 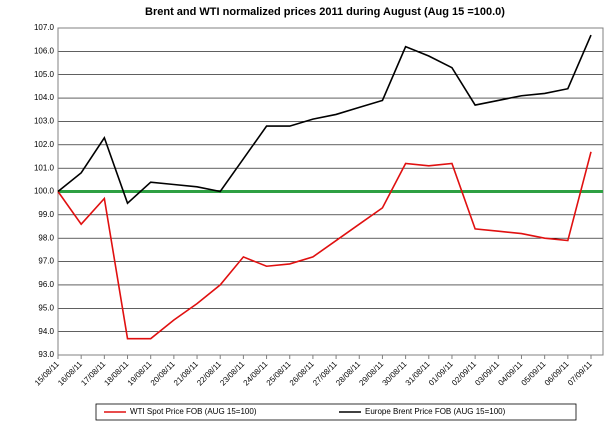 I want to click on x-tick-label: 07/09/11, so click(x=580, y=373).